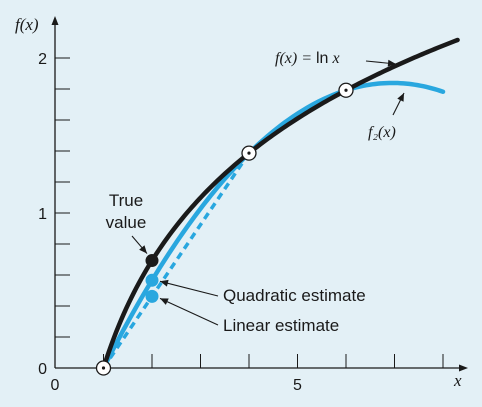  What do you see at coordinates (322, 58) in the screenshot?
I see `fx-label-ln: ln` at bounding box center [322, 58].